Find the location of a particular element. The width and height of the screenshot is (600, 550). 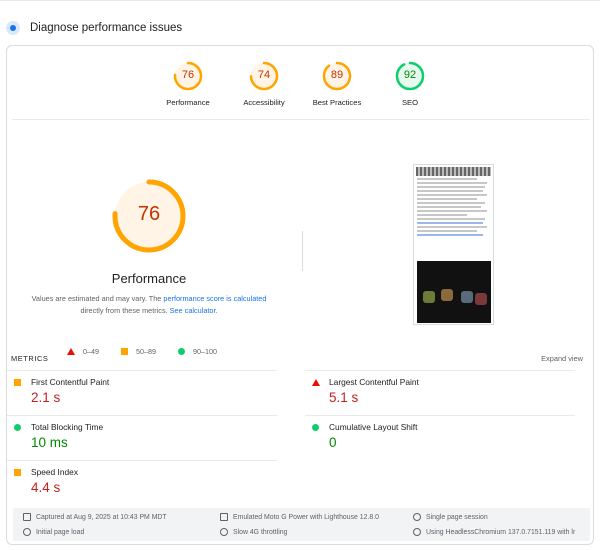

legend-pass: 90–100 is located at coordinates (197, 351).